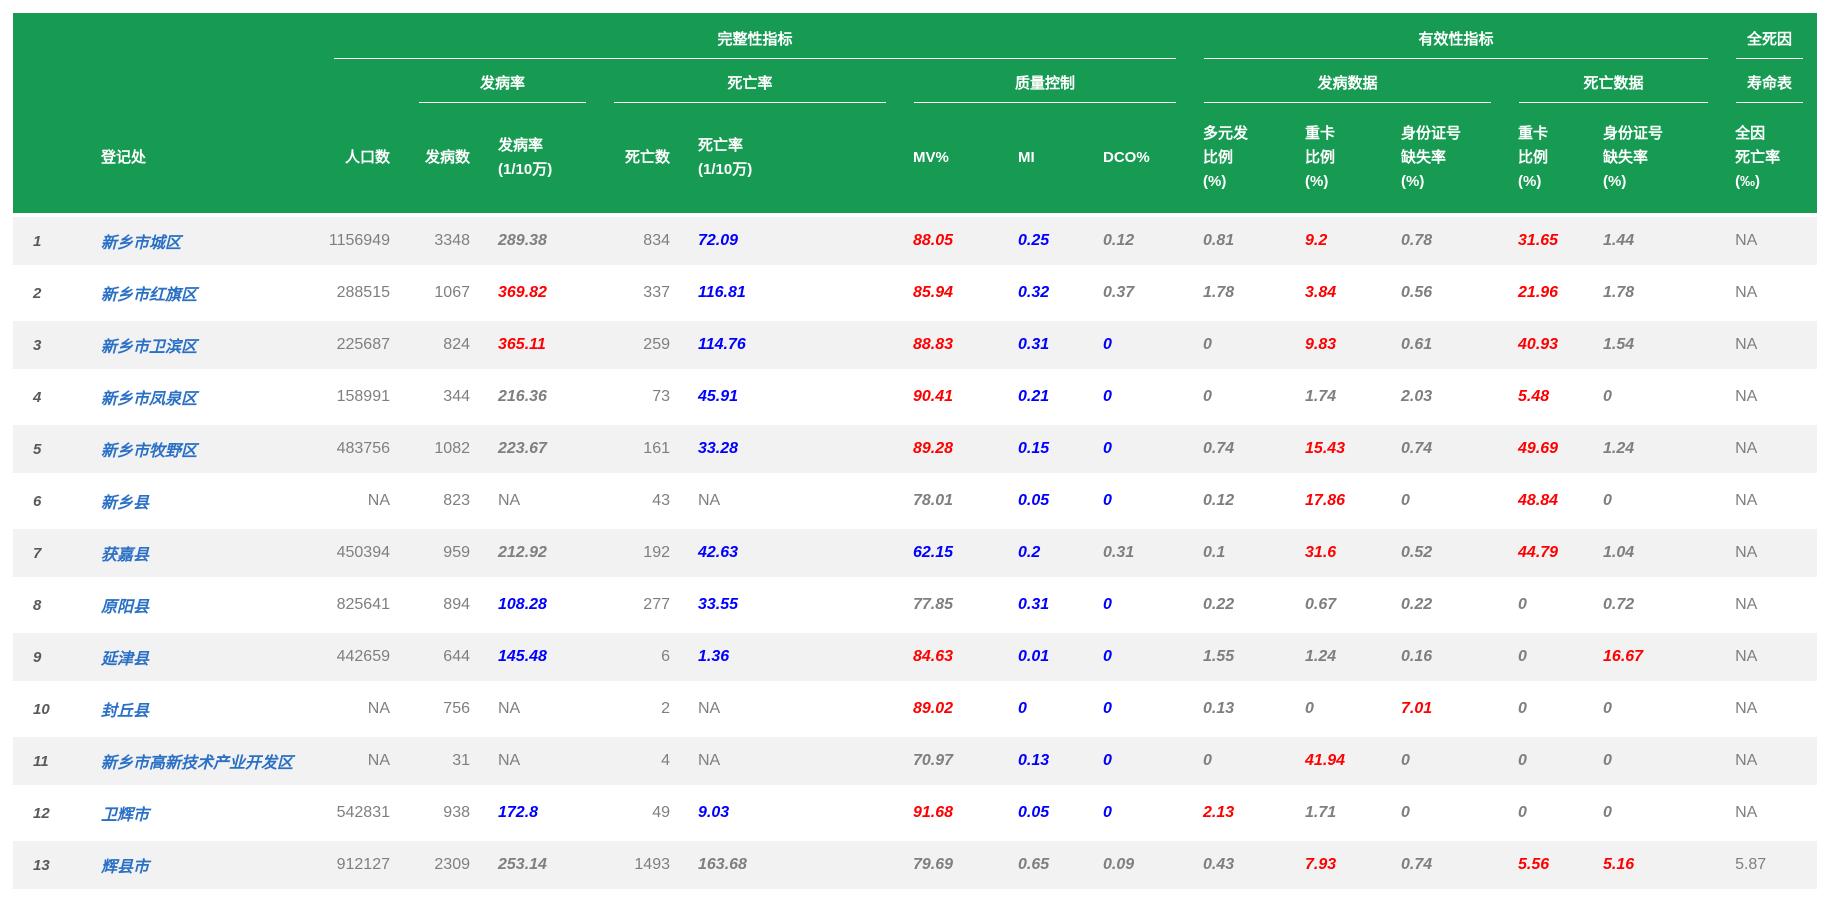  What do you see at coordinates (952, 343) in the screenshot?
I see `cell-mv-pct: 88.83` at bounding box center [952, 343].